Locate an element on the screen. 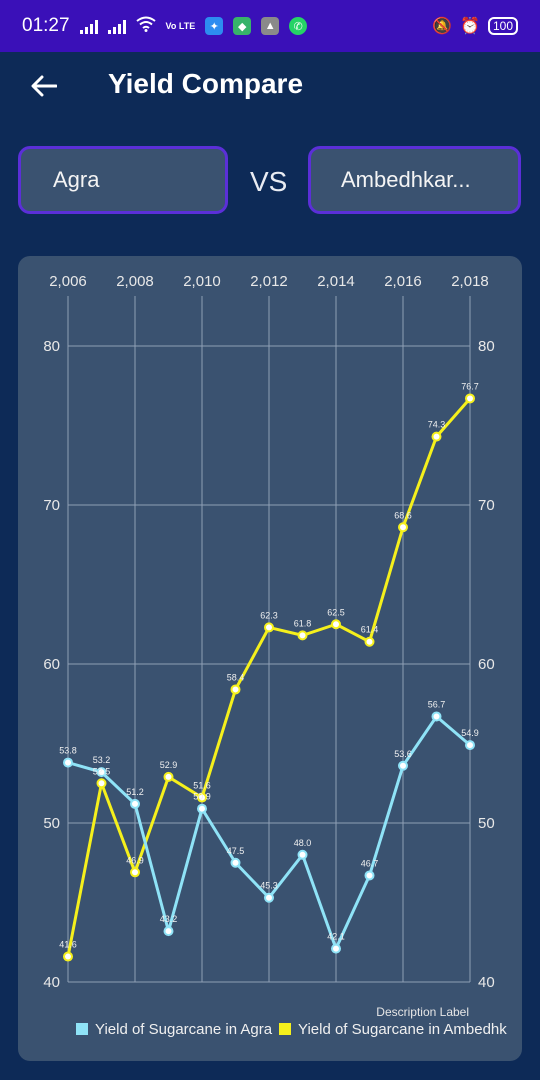 This screenshot has width=540, height=1080. whatsapp-icon: ✆ is located at coordinates (298, 26).